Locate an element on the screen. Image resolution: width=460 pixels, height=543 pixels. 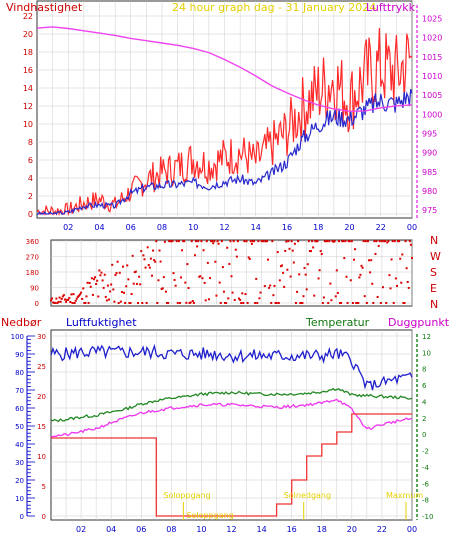
pressure-tick-label: 1010 is located at coordinates (432, 76).